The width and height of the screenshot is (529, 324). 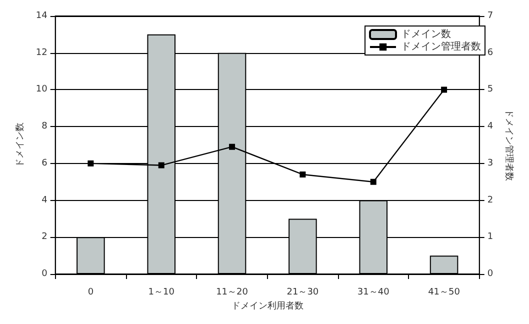 I want to click on y2-tick-label: 4, so click(x=490, y=127).